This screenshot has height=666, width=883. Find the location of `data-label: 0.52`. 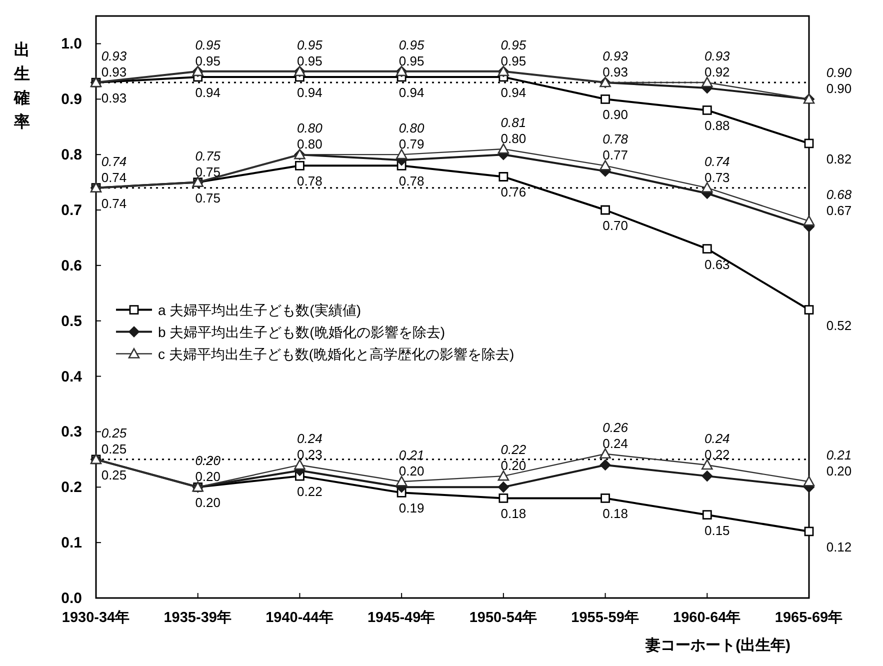

data-label: 0.52 is located at coordinates (839, 325).